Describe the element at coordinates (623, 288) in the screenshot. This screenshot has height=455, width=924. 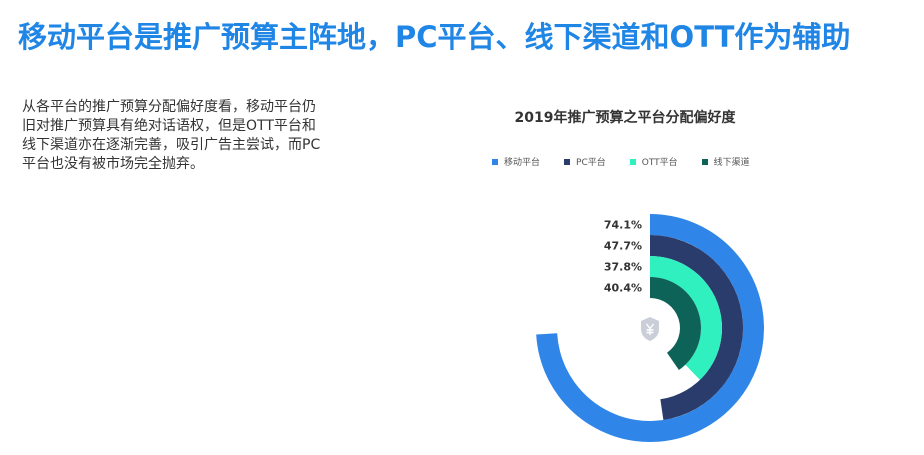
I see `value-label-offline: 40.4%` at that location.